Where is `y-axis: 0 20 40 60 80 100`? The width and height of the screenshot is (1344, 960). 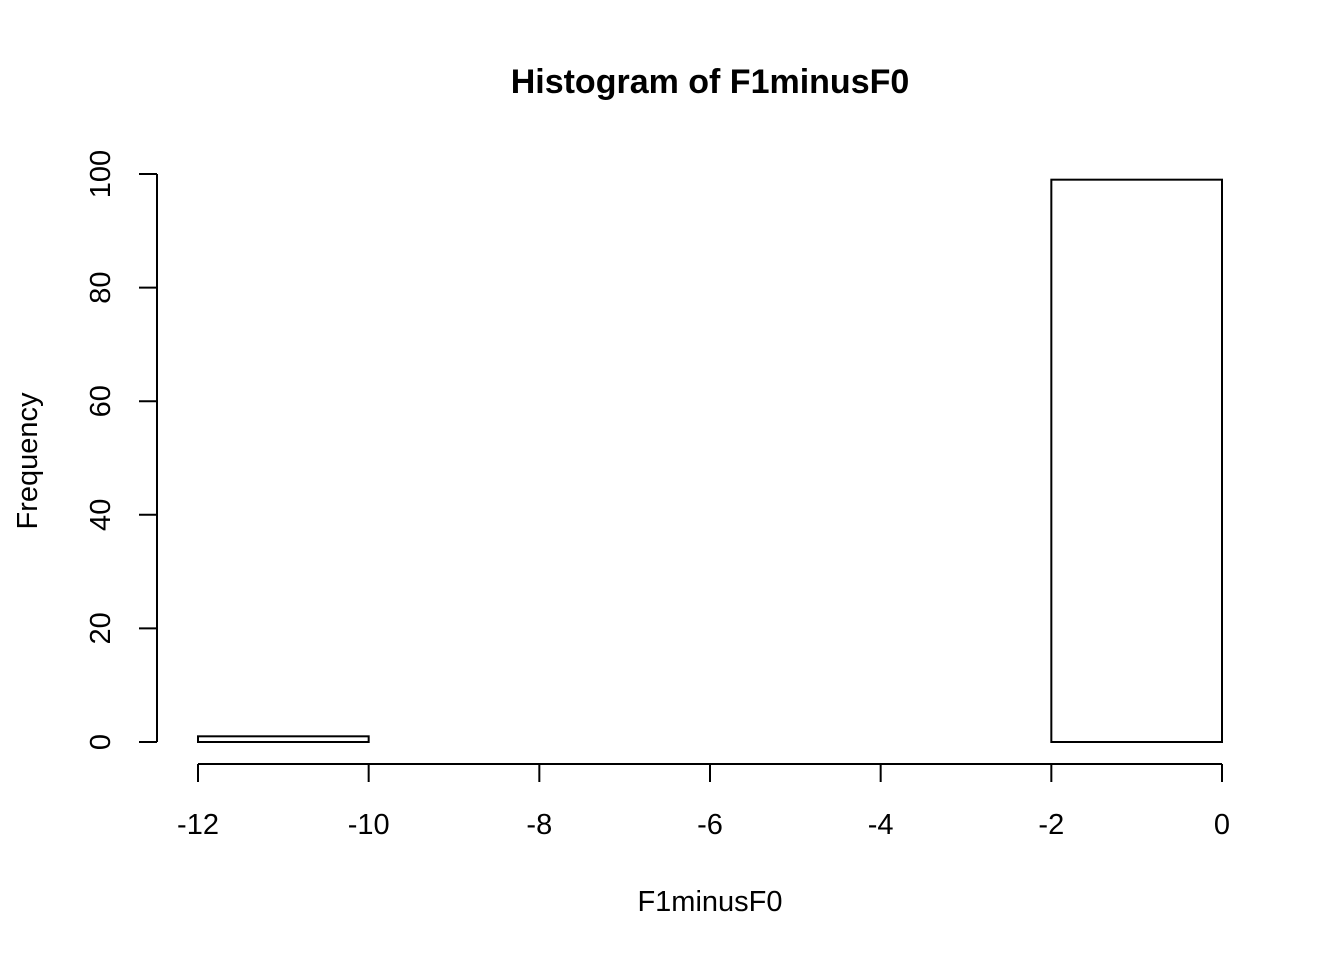
y-axis: 0 20 40 60 80 100 is located at coordinates (121, 450).